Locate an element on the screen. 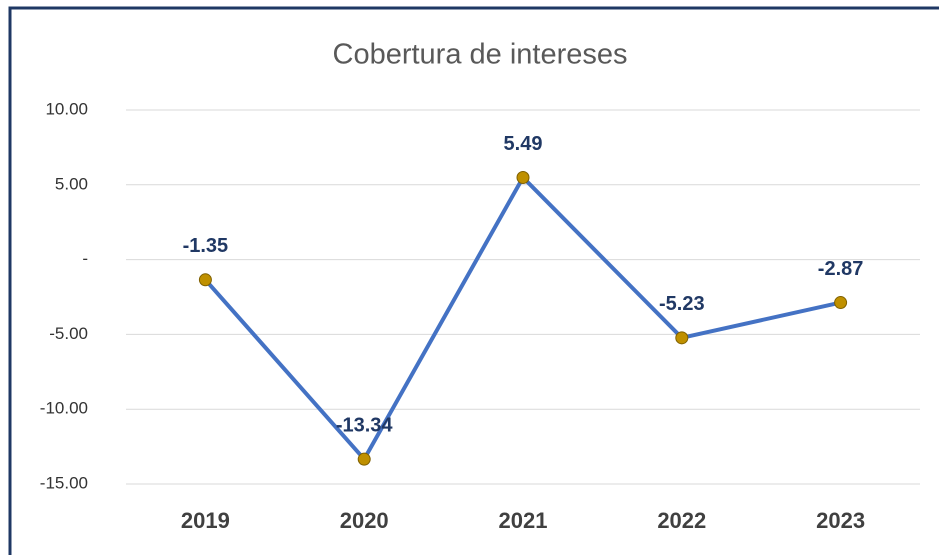 This screenshot has width=939, height=555. y-tick-label: - is located at coordinates (85, 258).